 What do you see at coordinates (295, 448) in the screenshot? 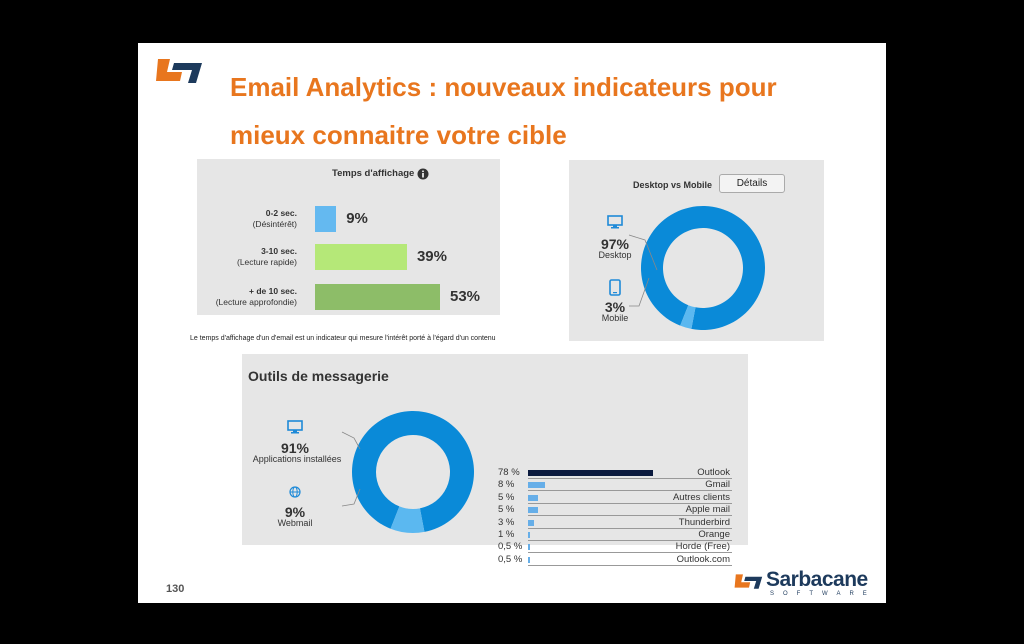
I see `applications-pct: 91%` at bounding box center [295, 448].